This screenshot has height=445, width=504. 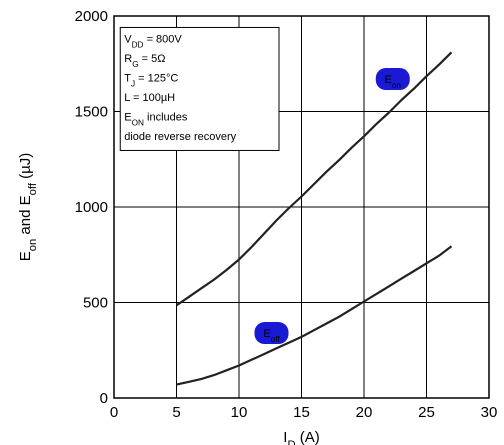 I want to click on condition-main: L = 100µH, so click(x=149, y=98).